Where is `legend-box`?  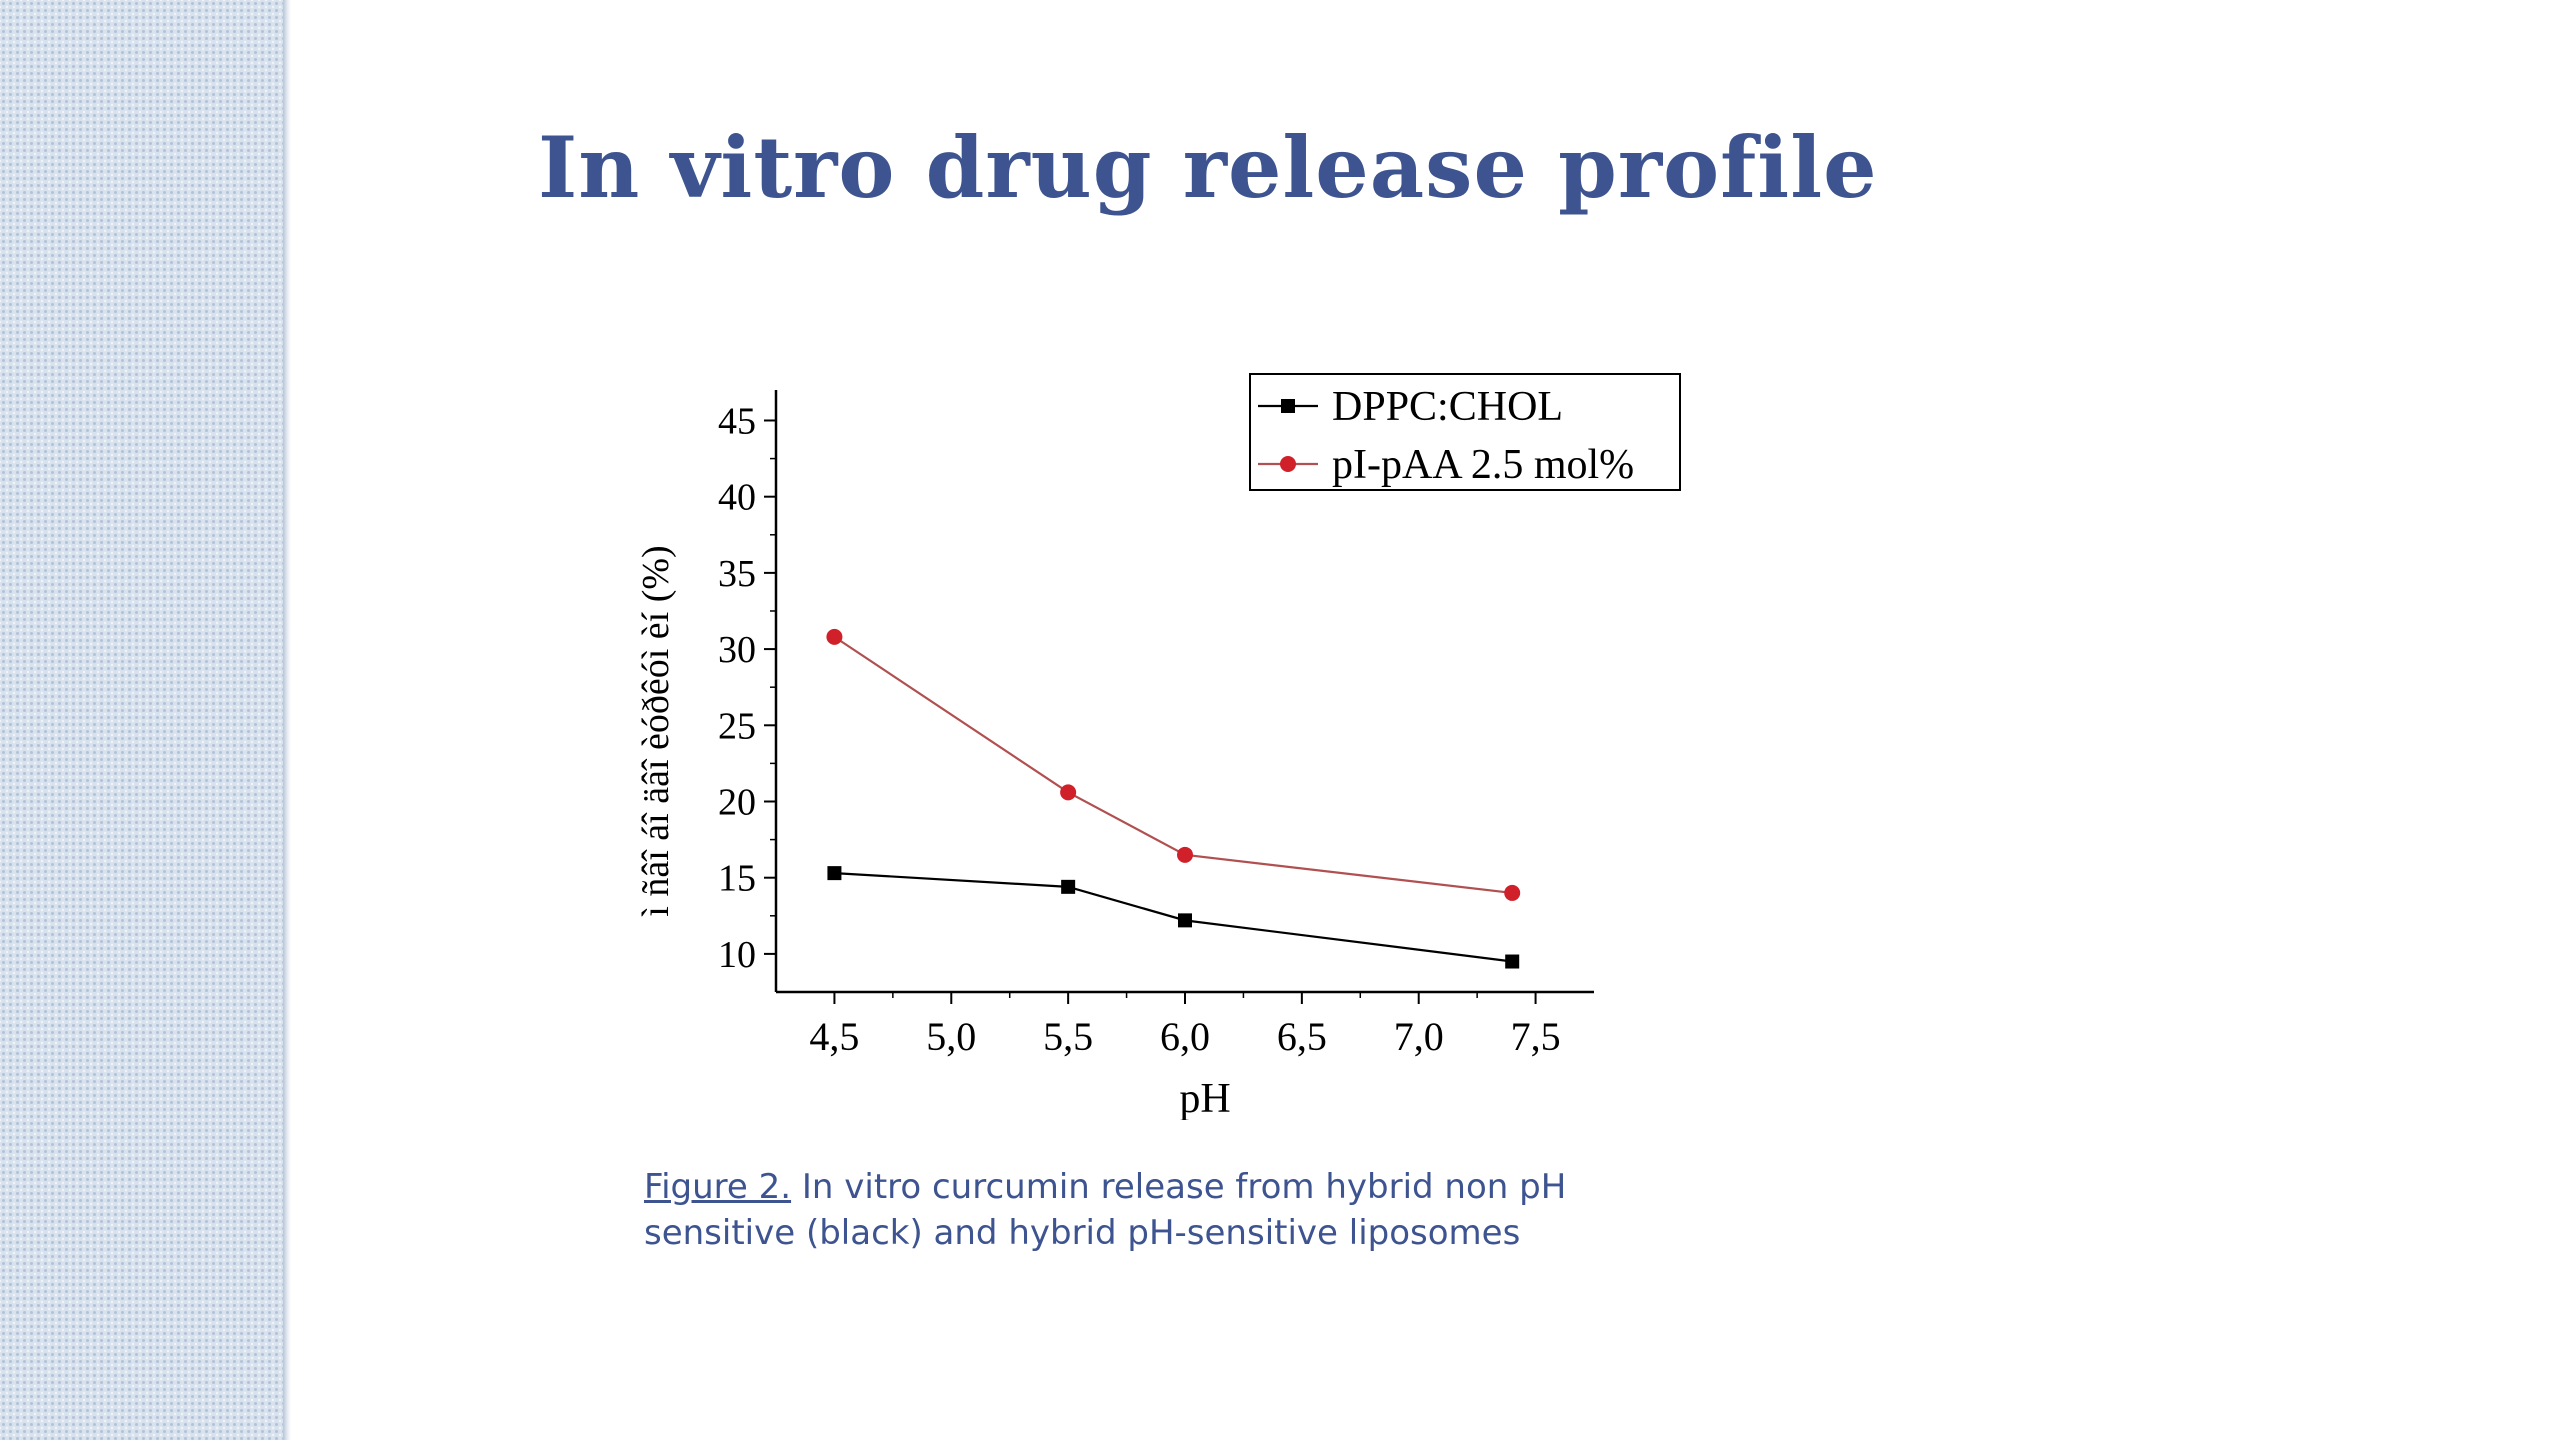 legend-box is located at coordinates (1465, 432).